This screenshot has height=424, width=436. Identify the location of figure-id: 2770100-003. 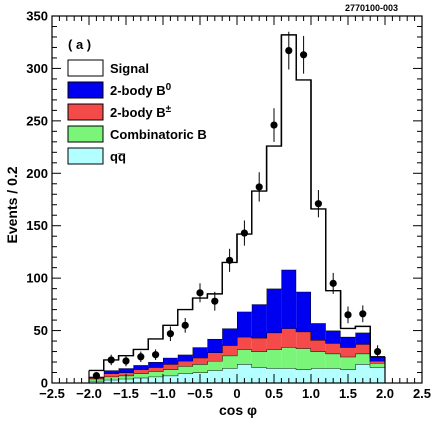
(371, 8).